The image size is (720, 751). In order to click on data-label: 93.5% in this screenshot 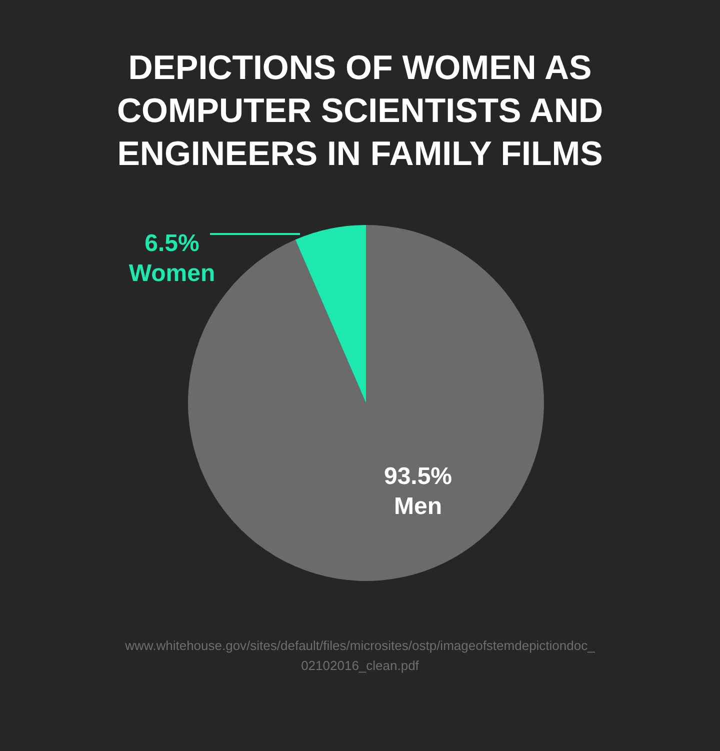, I will do `click(418, 476)`.